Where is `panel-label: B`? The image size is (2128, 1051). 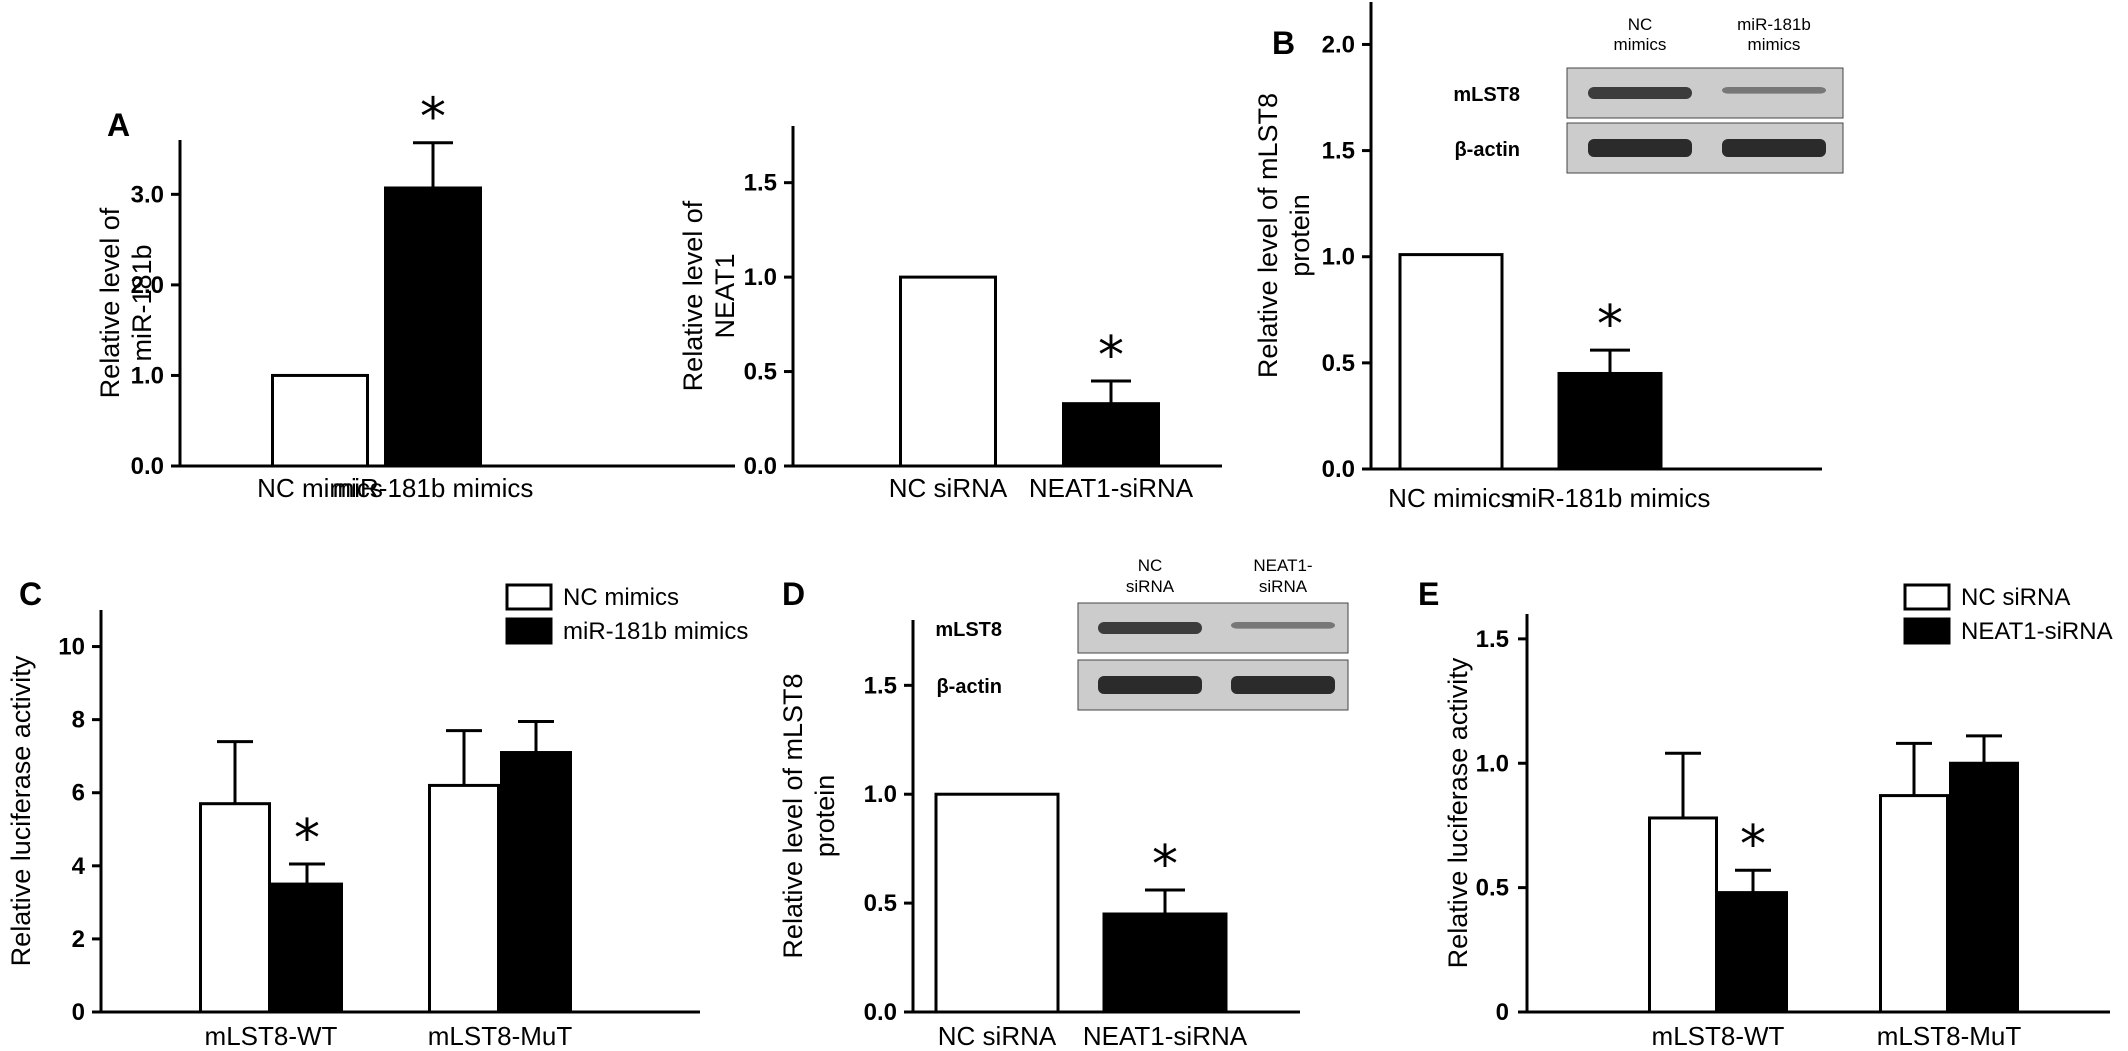
panel-label: B is located at coordinates (1283, 43).